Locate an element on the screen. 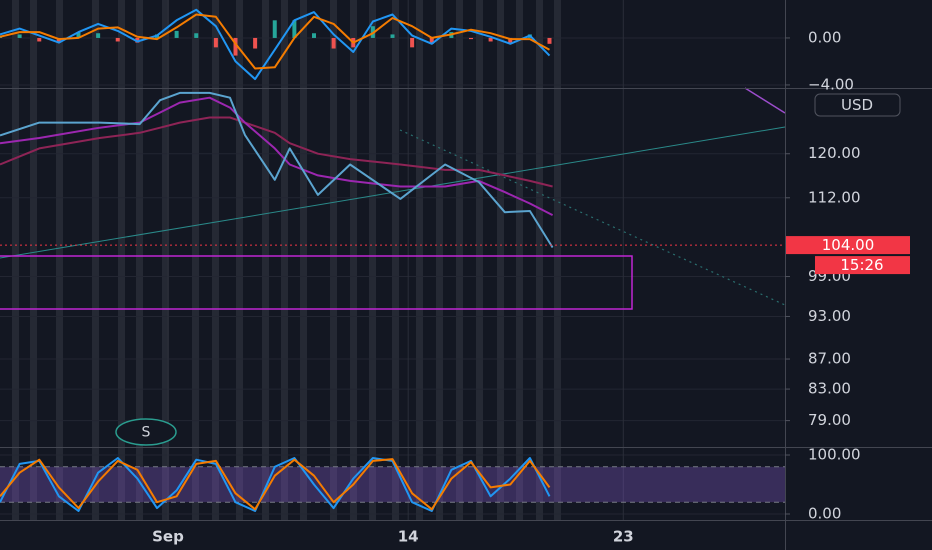 This screenshot has height=550, width=932. event-marker is located at coordinates (146, 432).